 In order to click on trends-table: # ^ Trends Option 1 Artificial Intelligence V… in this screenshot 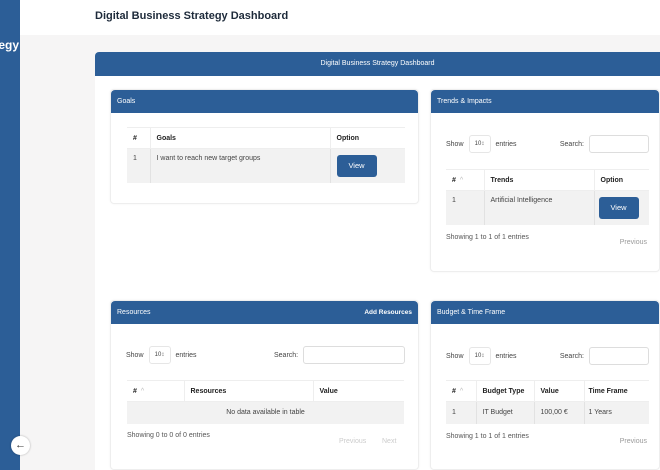, I will do `click(547, 197)`.